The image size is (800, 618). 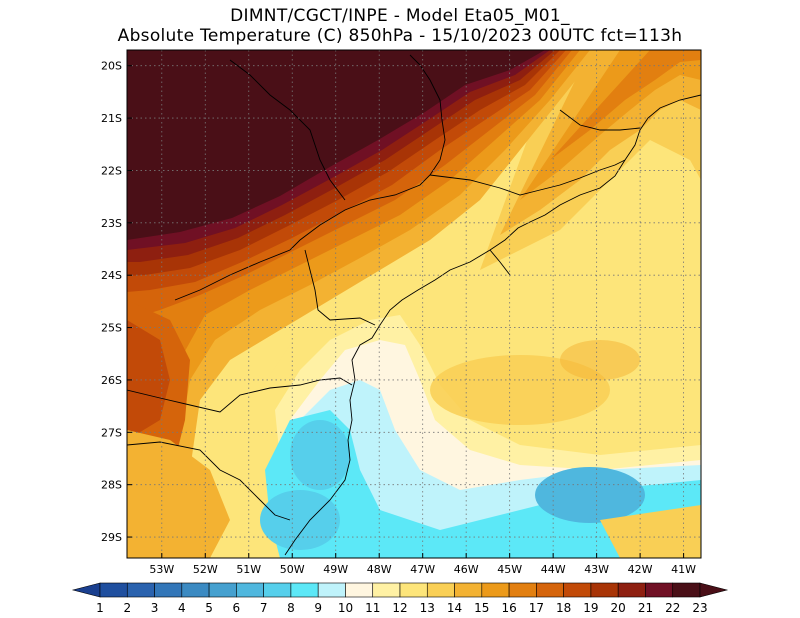 What do you see at coordinates (116, 302) in the screenshot?
I see `latitude-axis: 20S 21S 22S 23S 24S 25S 26S 27S 28S 29S` at bounding box center [116, 302].